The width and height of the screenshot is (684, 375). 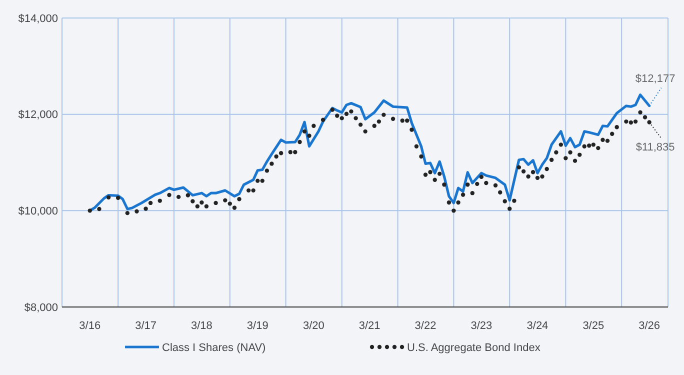 I want to click on y-tick-label: $12,000, so click(x=38, y=115).